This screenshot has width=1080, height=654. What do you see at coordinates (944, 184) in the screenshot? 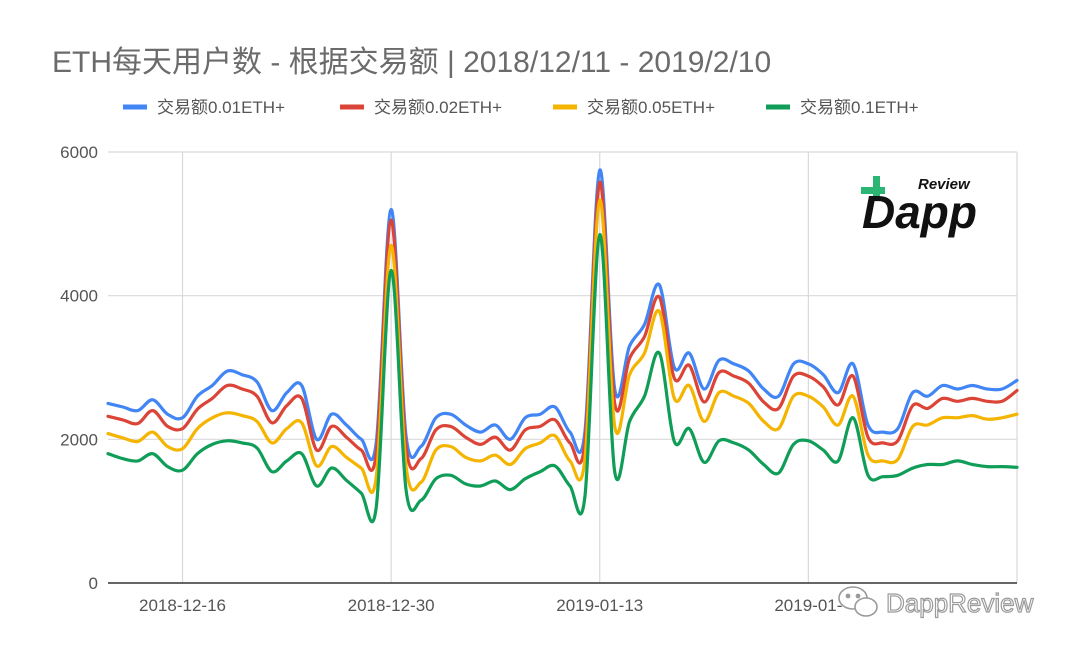
I see `logo-review-text: Review` at bounding box center [944, 184].